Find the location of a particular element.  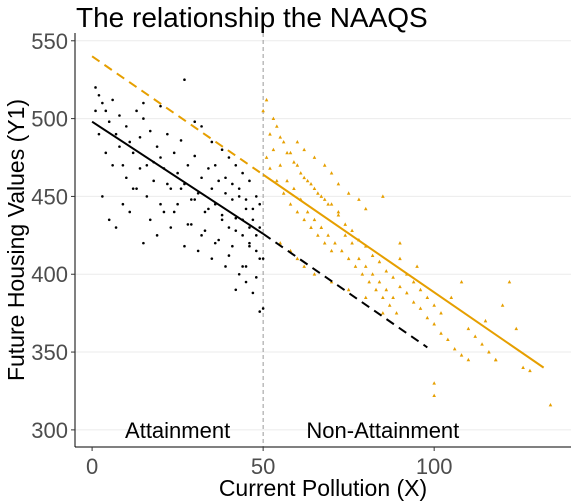

x-tick-label-100: 100 is located at coordinates (434, 466).